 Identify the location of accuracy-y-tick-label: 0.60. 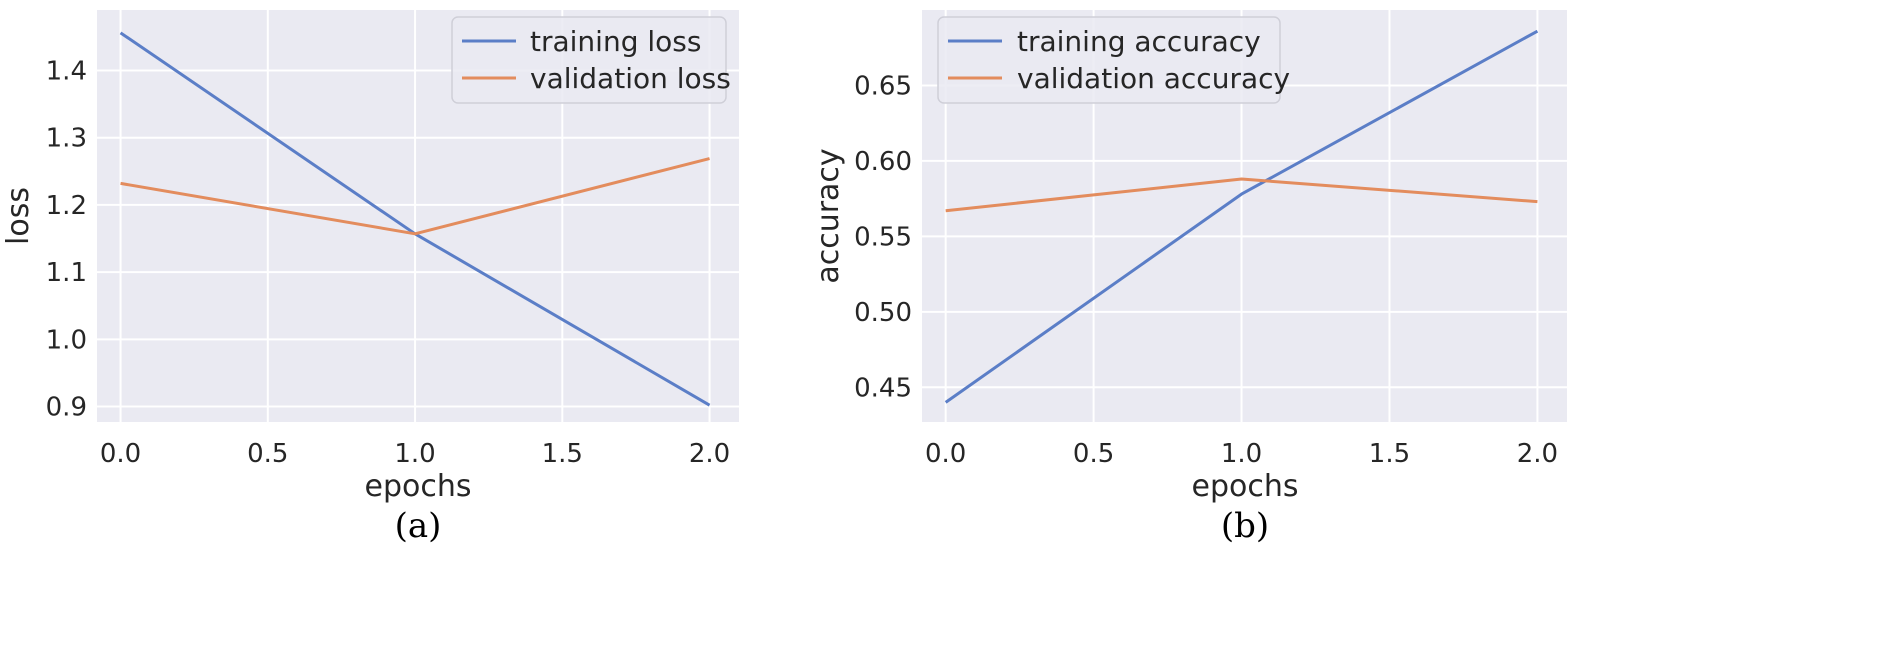
(883, 162).